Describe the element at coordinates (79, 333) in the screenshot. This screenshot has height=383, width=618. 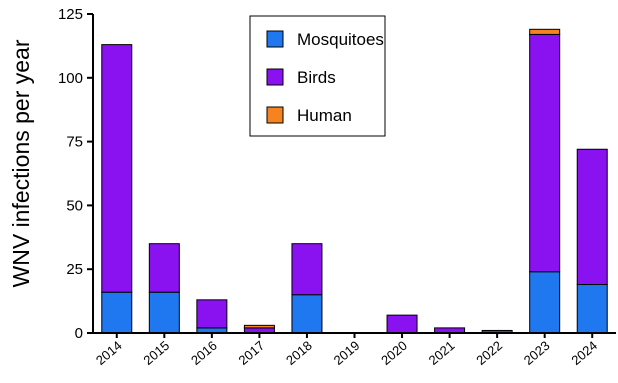
I see `y-tick-label-0: 0` at that location.